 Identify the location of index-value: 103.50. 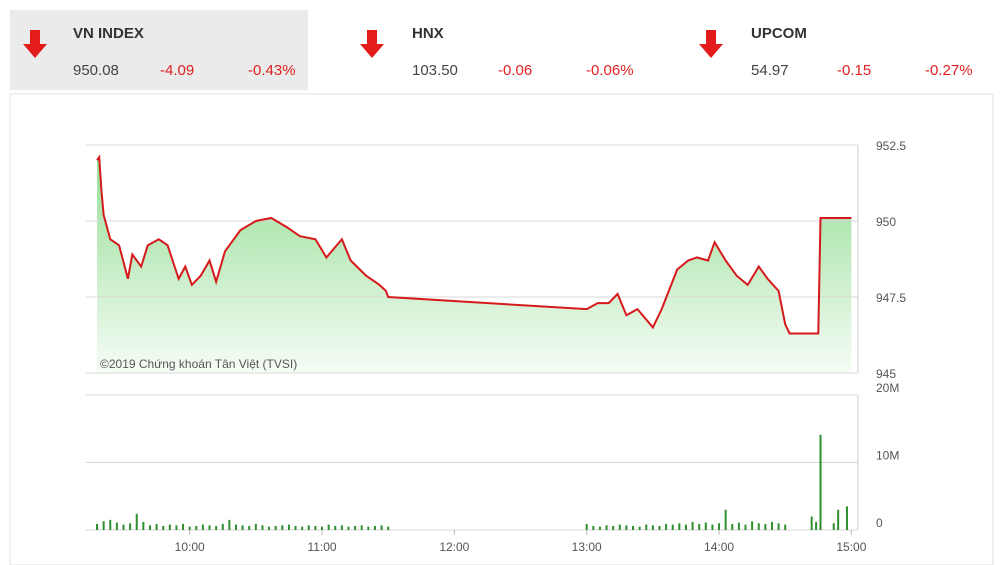
(435, 70).